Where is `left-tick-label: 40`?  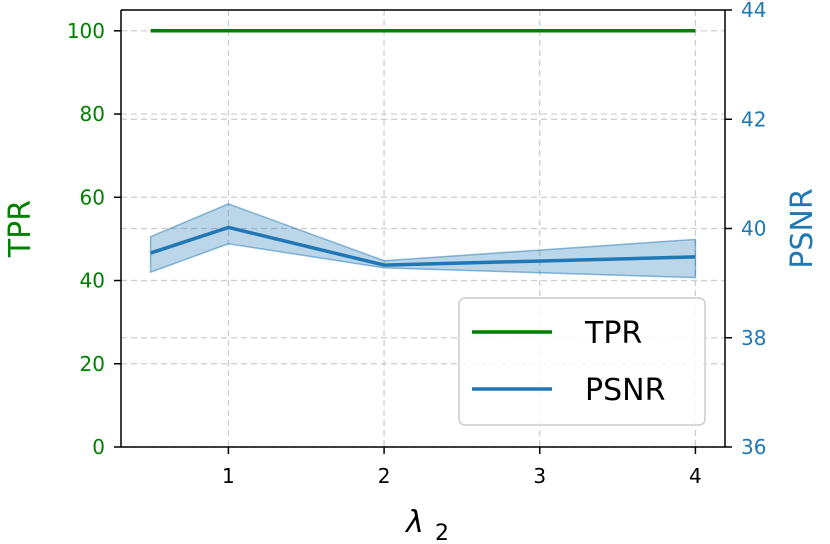
left-tick-label: 40 is located at coordinates (92, 281).